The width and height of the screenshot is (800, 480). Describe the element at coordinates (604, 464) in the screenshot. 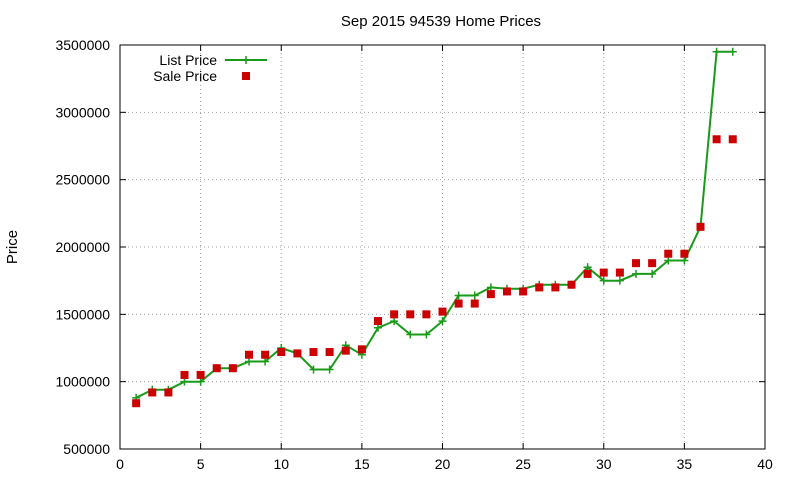

I see `x-tick-label: 30` at that location.